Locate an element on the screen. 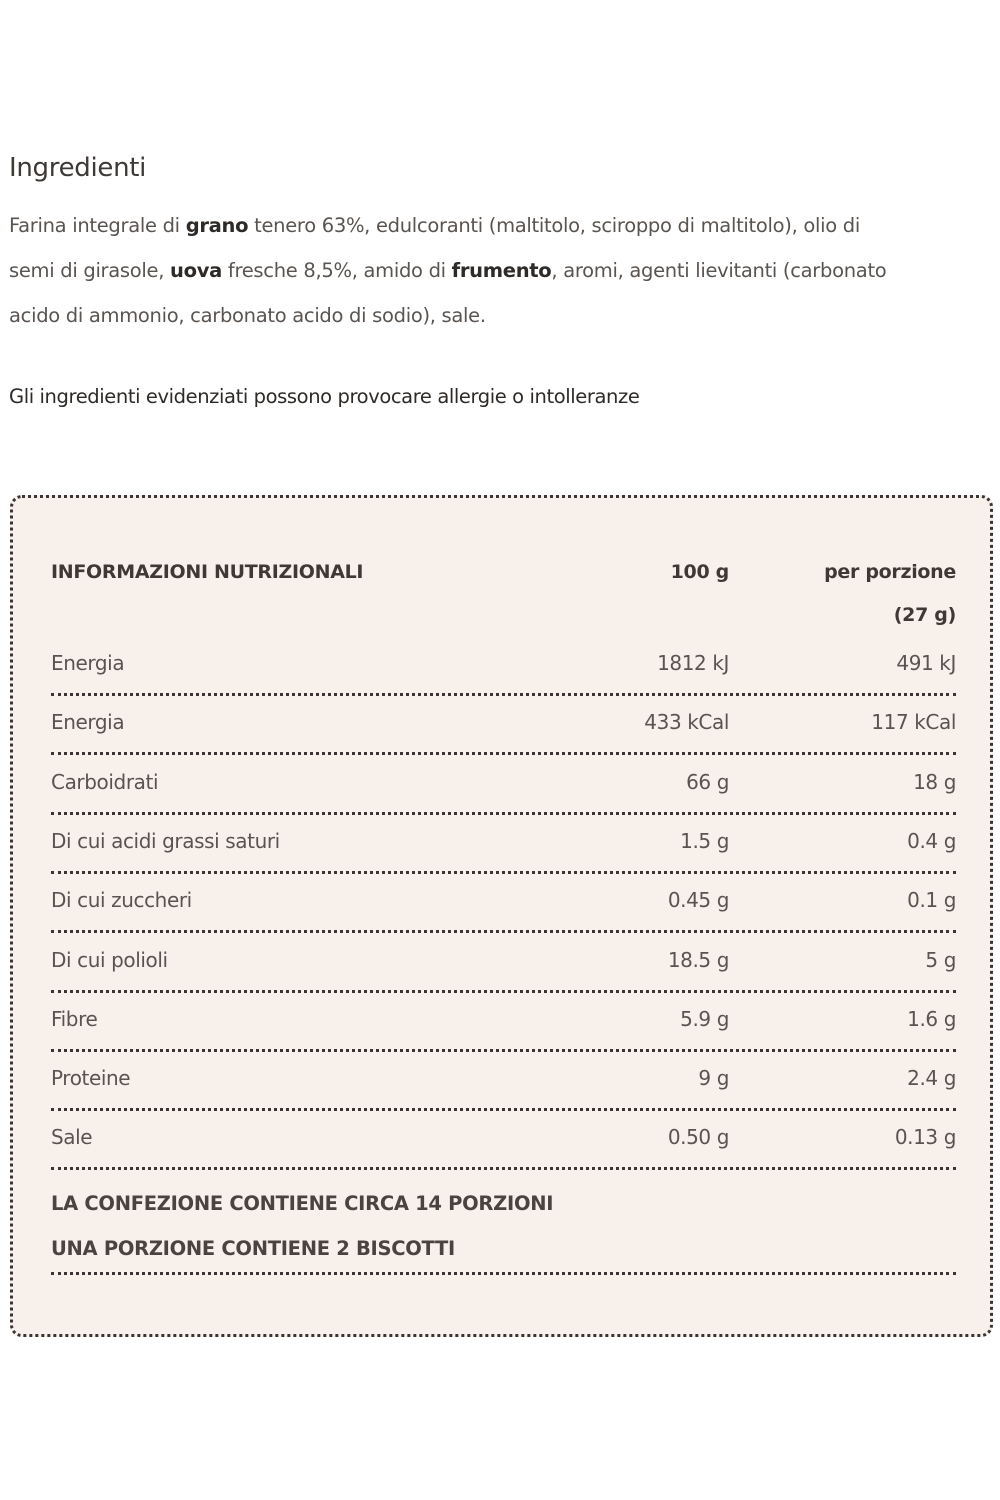 Image resolution: width=1000 pixels, height=1500 pixels. nutrition-row: Carboidrati 66 g 18 g is located at coordinates (503, 785).